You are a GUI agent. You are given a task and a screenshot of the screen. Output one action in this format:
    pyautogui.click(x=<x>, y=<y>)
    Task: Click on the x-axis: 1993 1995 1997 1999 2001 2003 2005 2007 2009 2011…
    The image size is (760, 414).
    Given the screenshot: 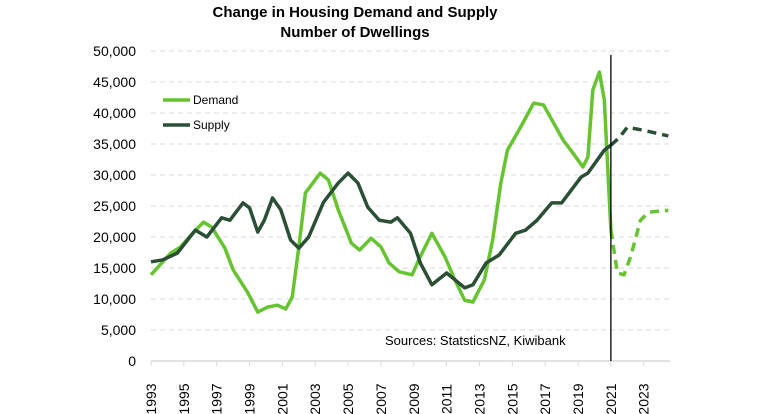 What is the action you would take?
    pyautogui.click(x=406, y=387)
    